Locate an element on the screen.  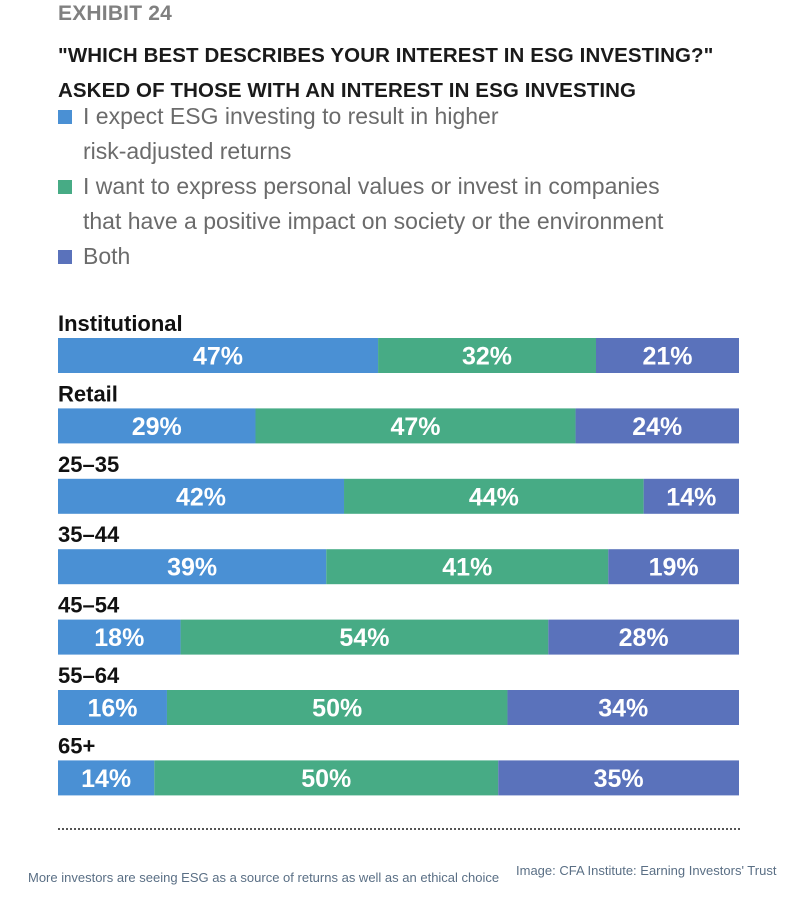
data-label-values: 32% is located at coordinates (487, 357).